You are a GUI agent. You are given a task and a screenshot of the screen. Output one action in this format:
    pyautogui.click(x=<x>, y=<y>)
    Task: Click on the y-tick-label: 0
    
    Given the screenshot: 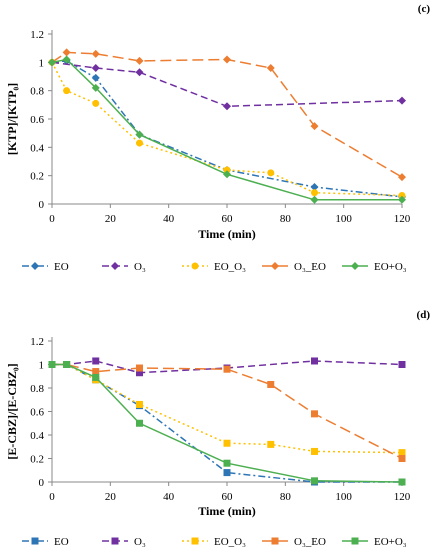 What is the action you would take?
    pyautogui.click(x=42, y=483)
    